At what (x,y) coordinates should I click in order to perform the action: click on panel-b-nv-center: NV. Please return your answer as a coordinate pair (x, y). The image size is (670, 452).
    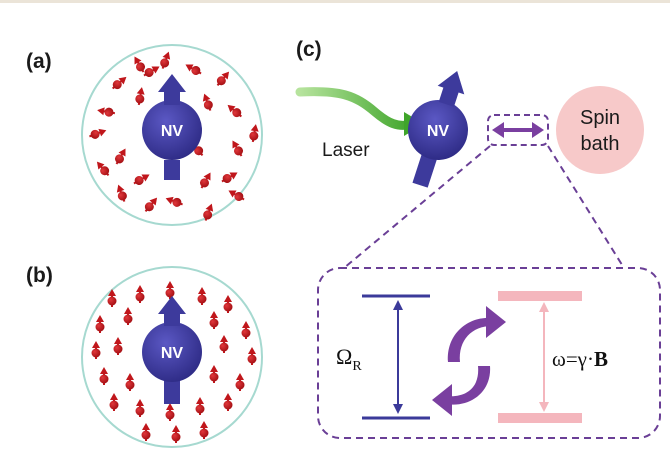
    Looking at the image, I should click on (172, 350).